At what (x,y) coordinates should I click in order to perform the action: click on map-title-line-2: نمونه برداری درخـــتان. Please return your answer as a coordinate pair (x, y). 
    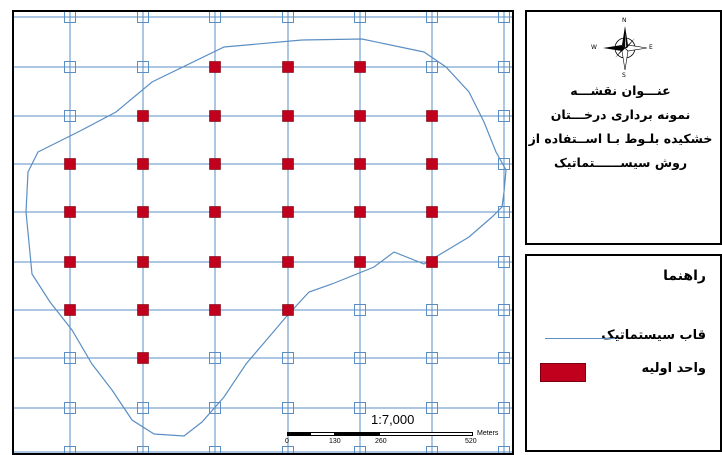
    Looking at the image, I should click on (620, 115).